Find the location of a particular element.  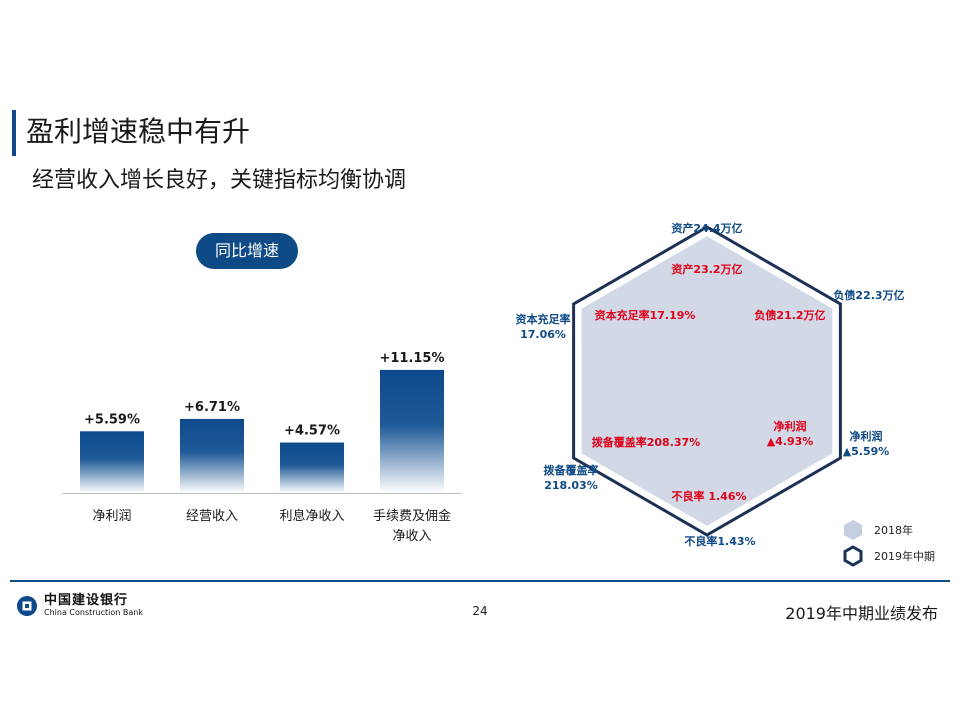

radar-label-2018: 净利润 is located at coordinates (790, 426).